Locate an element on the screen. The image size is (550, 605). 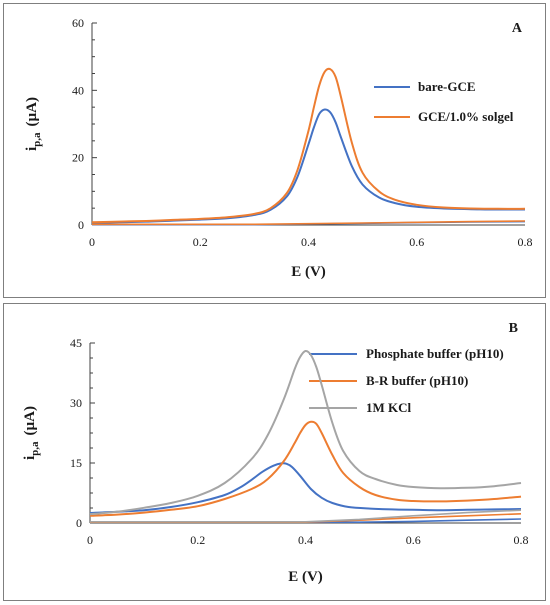
chart-b-y-tick-label: 0 is located at coordinates (79, 523).